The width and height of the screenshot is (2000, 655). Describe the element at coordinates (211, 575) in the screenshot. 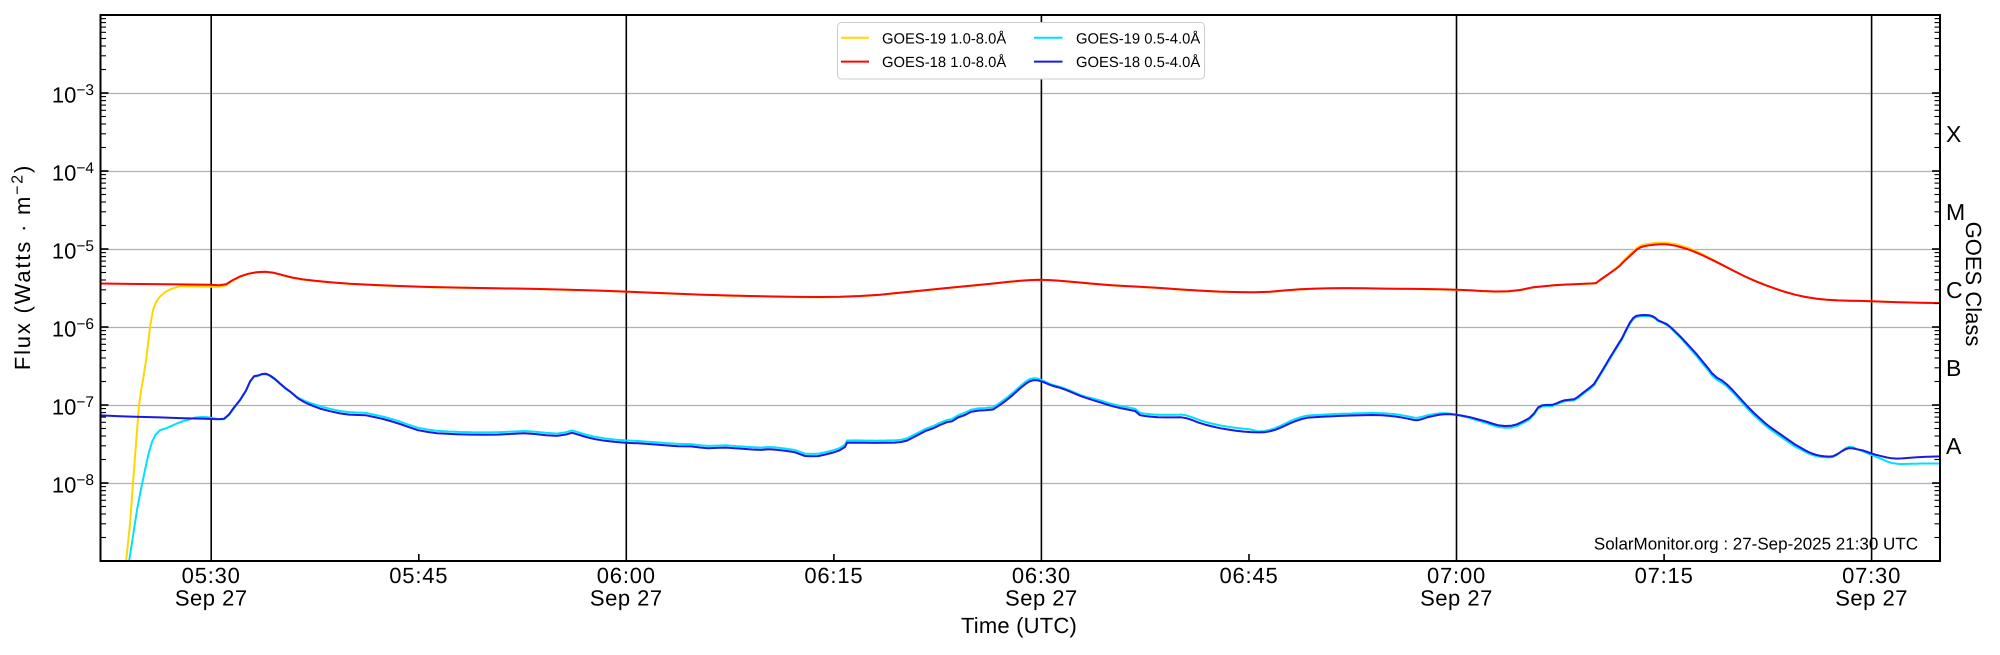

I see `svg-text: 05:30` at that location.